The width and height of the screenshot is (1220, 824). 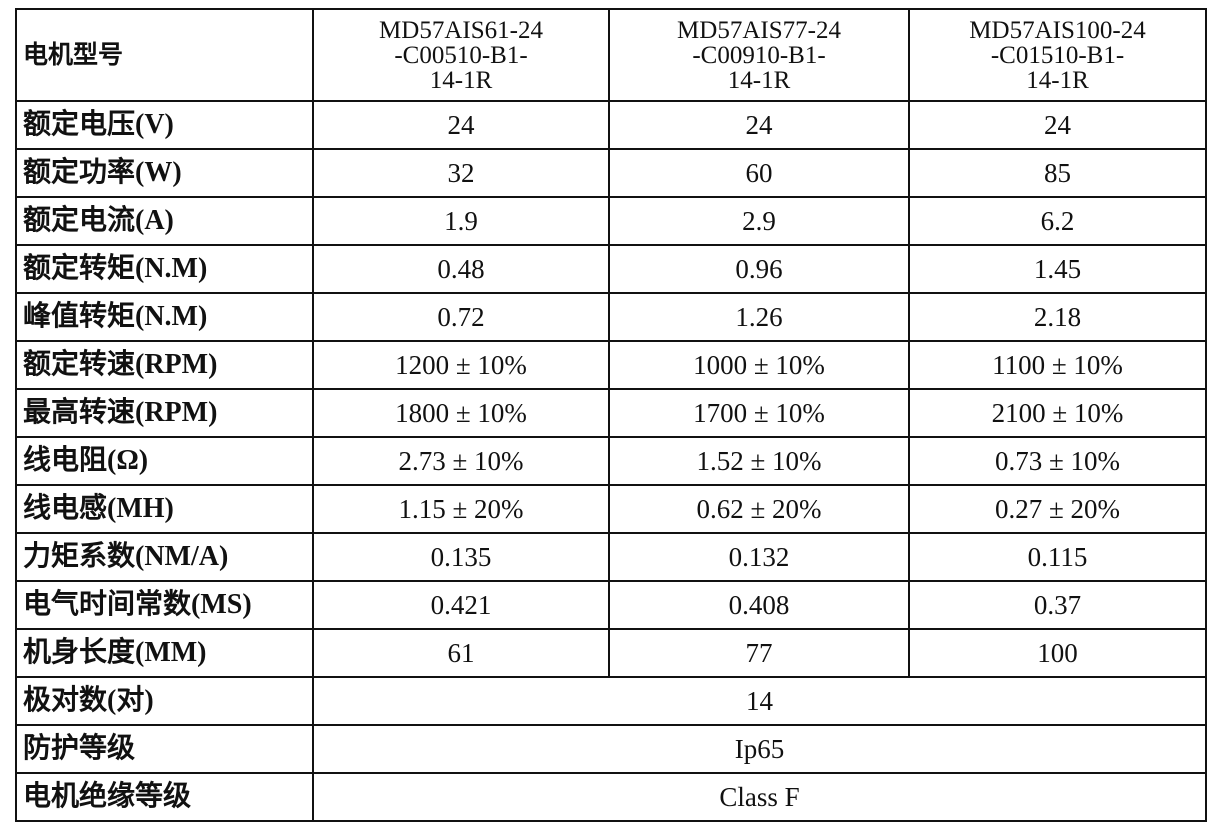 What do you see at coordinates (1057, 557) in the screenshot?
I see `spec-value: 0.115` at bounding box center [1057, 557].